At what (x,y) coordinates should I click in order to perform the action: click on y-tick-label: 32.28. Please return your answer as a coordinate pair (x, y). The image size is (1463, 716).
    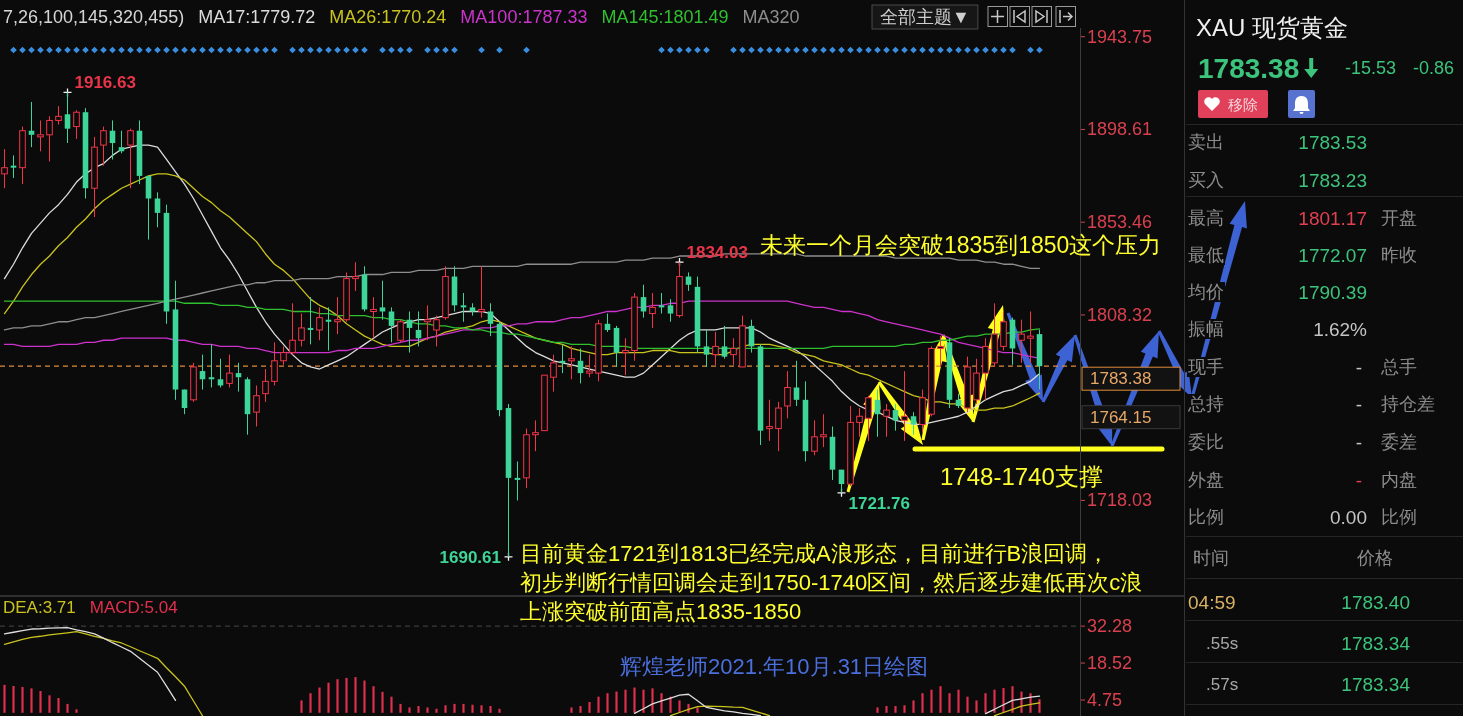
    Looking at the image, I should click on (1110, 626).